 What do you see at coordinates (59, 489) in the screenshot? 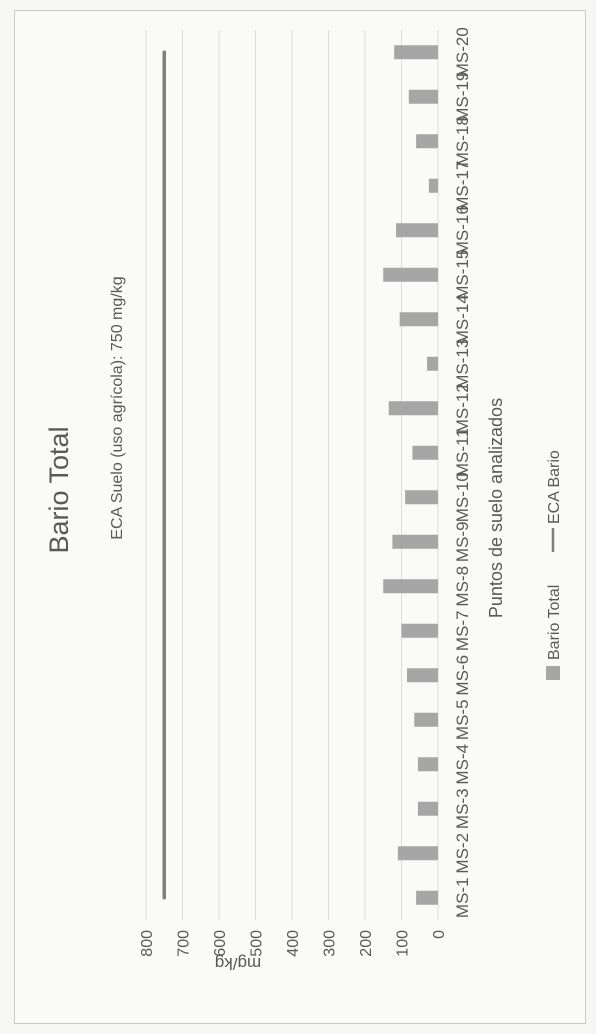
I see `chart-title: Bario Total` at bounding box center [59, 489].